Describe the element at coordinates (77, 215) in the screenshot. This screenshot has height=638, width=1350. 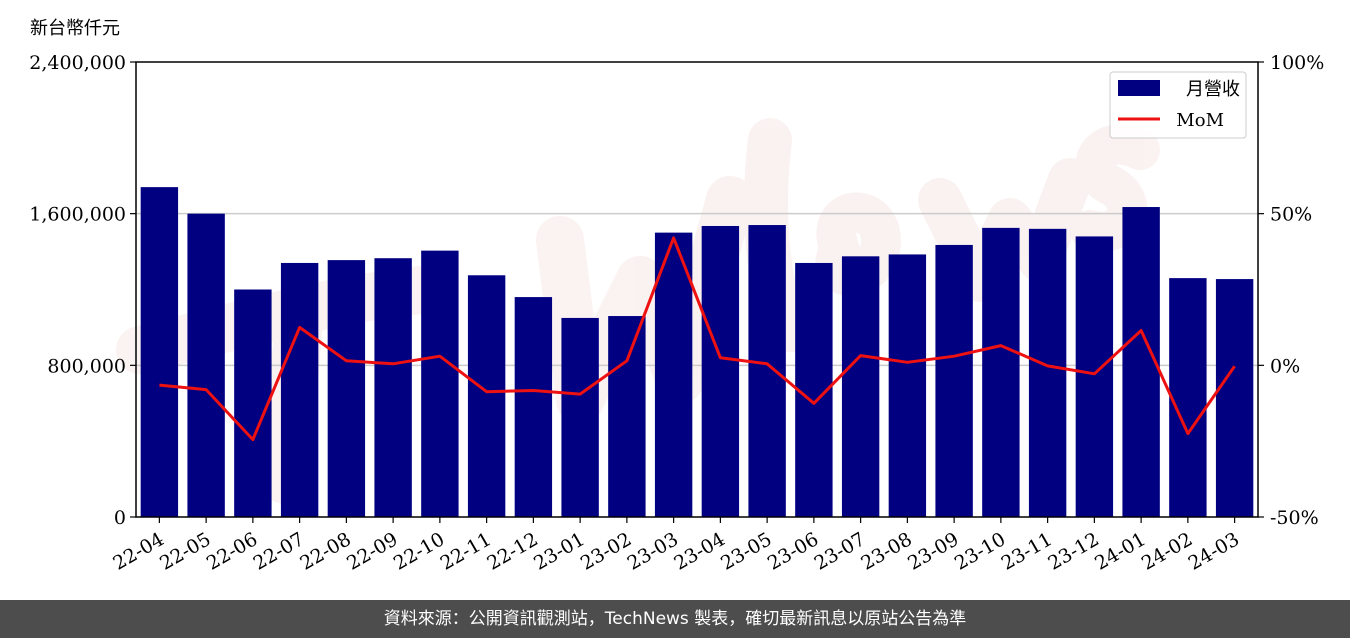
I see `y-tick-label: 1,600,000` at that location.